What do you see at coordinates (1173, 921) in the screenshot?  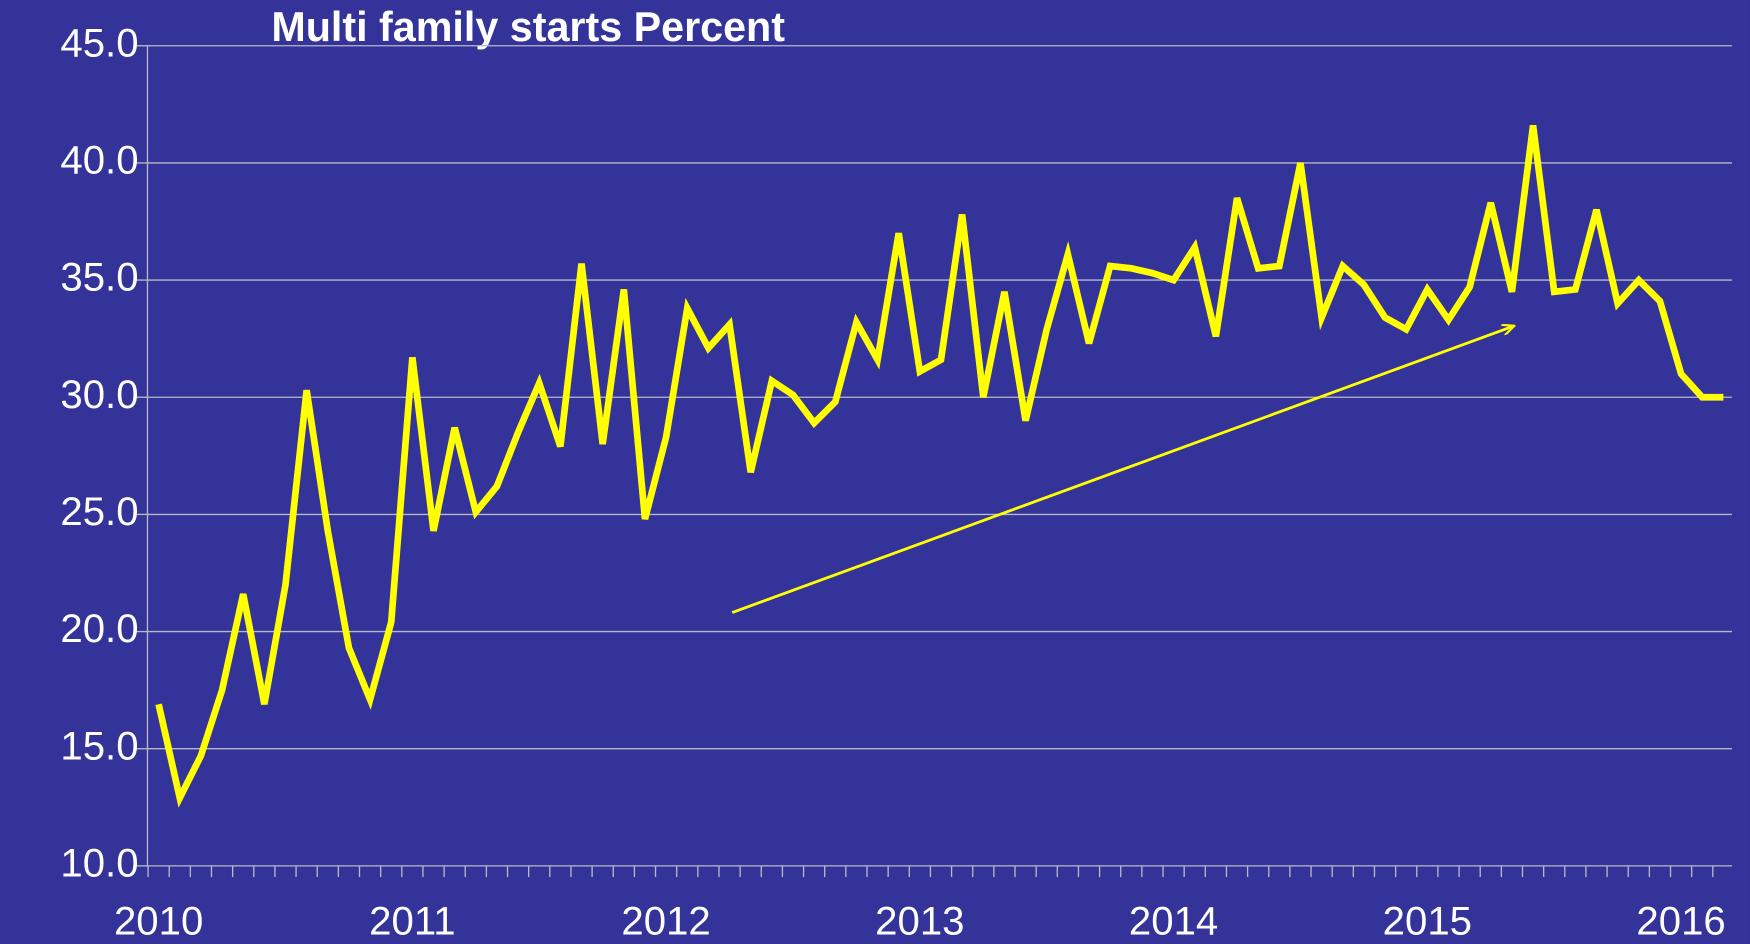 I see `x-tick-label: 2014` at bounding box center [1173, 921].